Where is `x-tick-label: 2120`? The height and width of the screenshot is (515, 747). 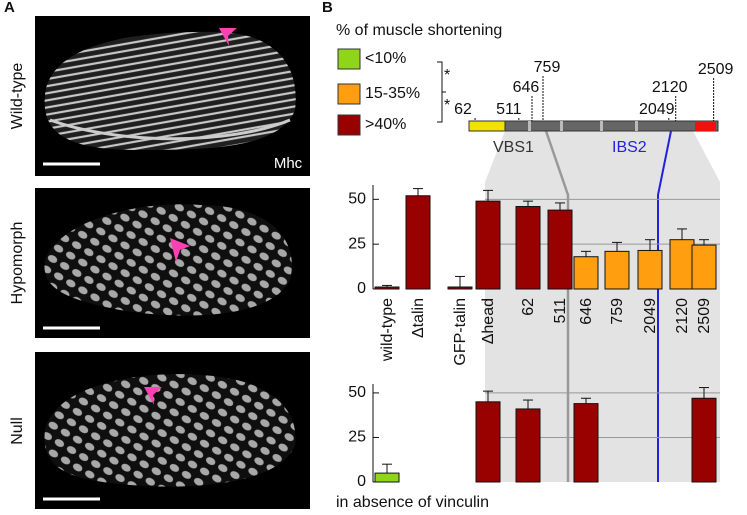
x-tick-label: 2120 is located at coordinates (682, 316).